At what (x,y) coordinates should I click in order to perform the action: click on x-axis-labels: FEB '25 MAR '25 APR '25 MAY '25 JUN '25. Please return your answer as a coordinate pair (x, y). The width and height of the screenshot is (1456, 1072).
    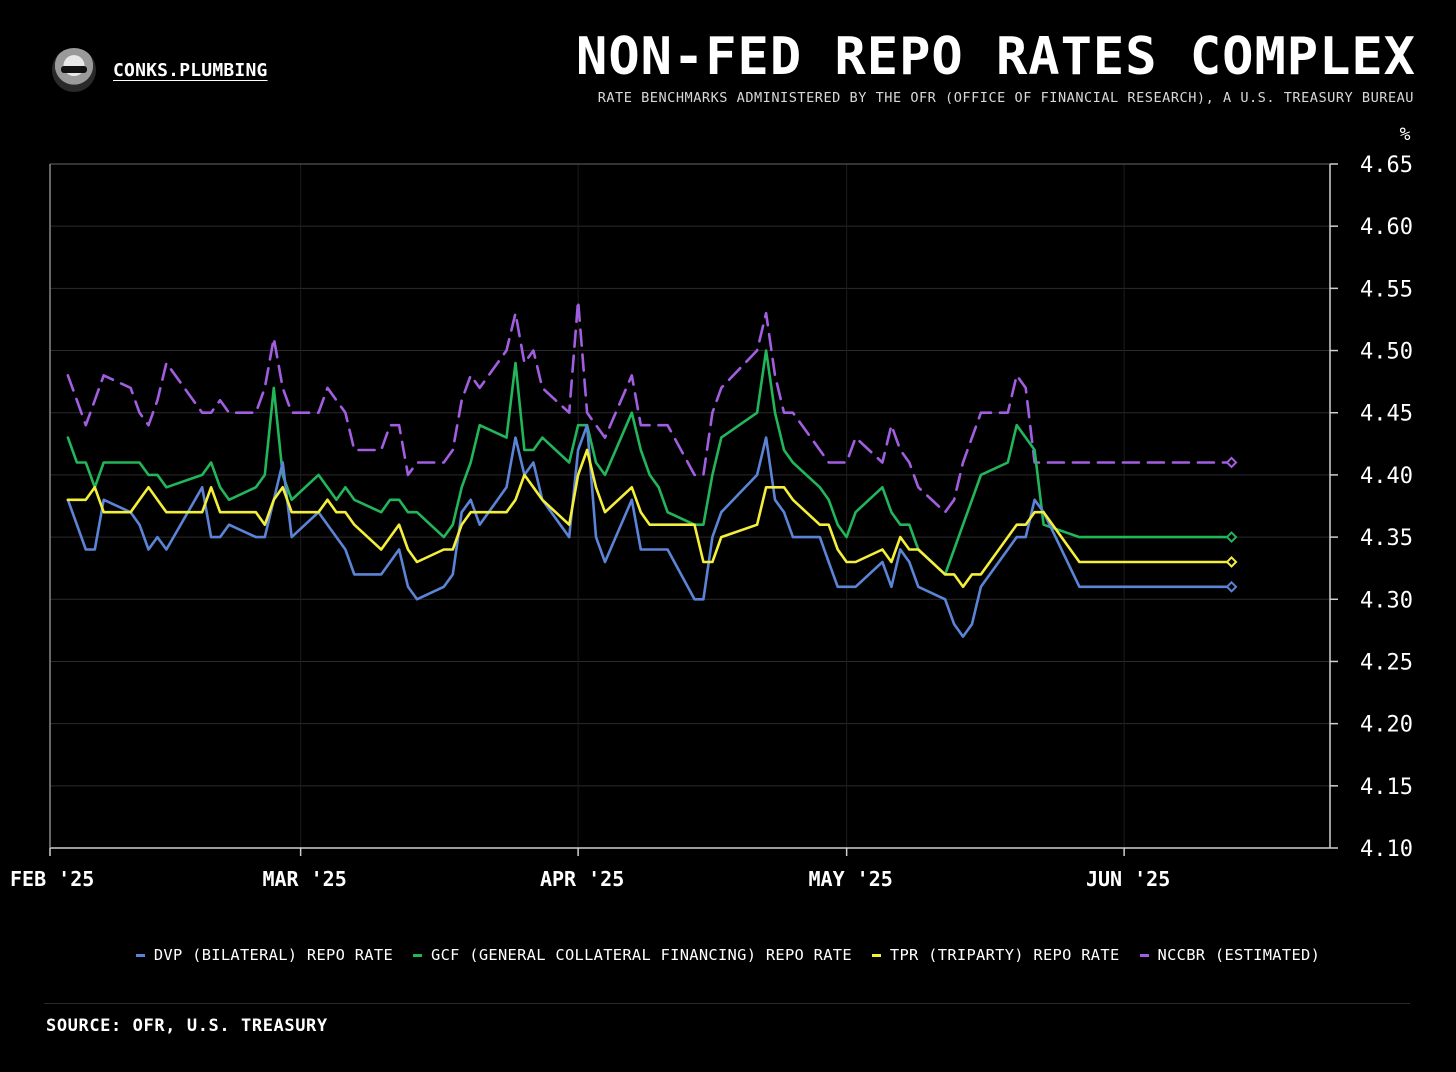
    Looking at the image, I should click on (590, 879).